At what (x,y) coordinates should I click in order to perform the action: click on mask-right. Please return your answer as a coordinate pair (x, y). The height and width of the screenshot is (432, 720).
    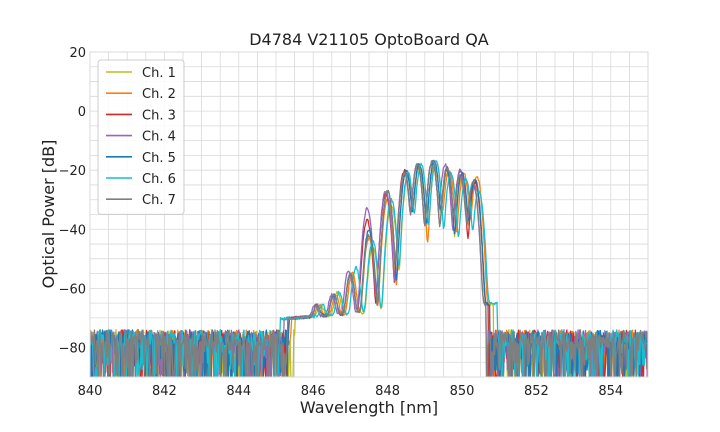
    Looking at the image, I should click on (684, 216).